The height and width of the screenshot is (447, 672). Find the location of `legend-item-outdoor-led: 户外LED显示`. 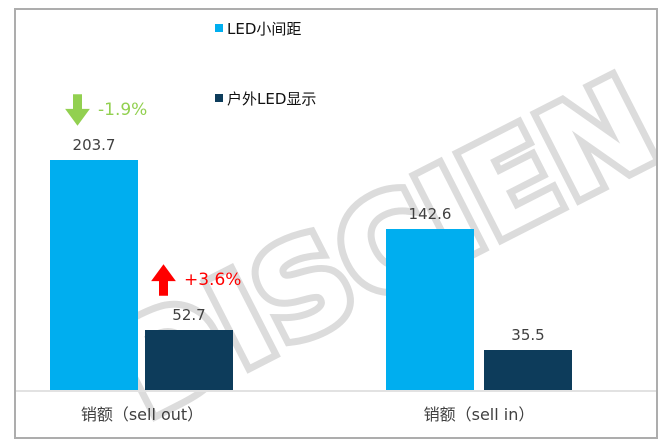

legend-item-outdoor-led: 户外LED显示 is located at coordinates (265, 98).